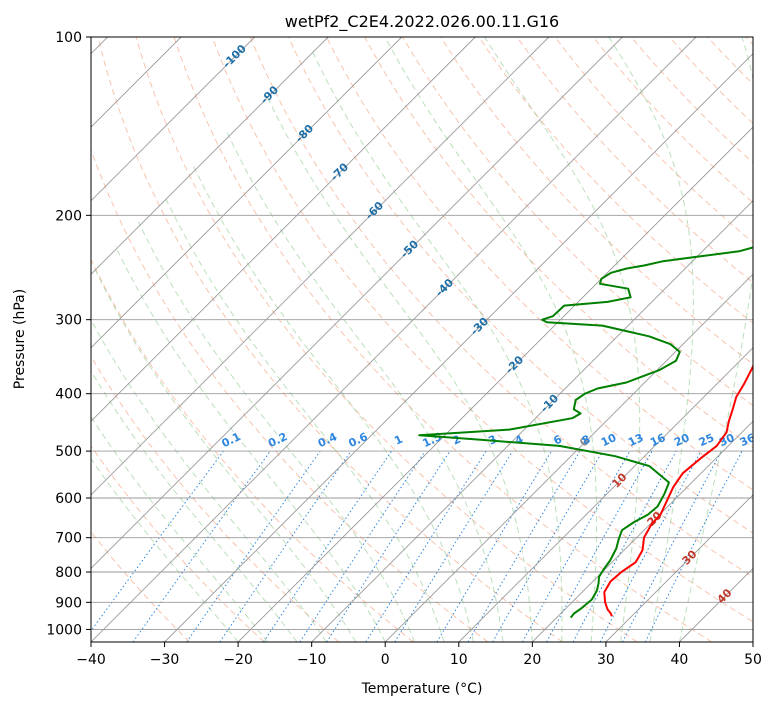 The height and width of the screenshot is (708, 775). Describe the element at coordinates (68, 539) in the screenshot. I see `y-tick-label: 700` at that location.